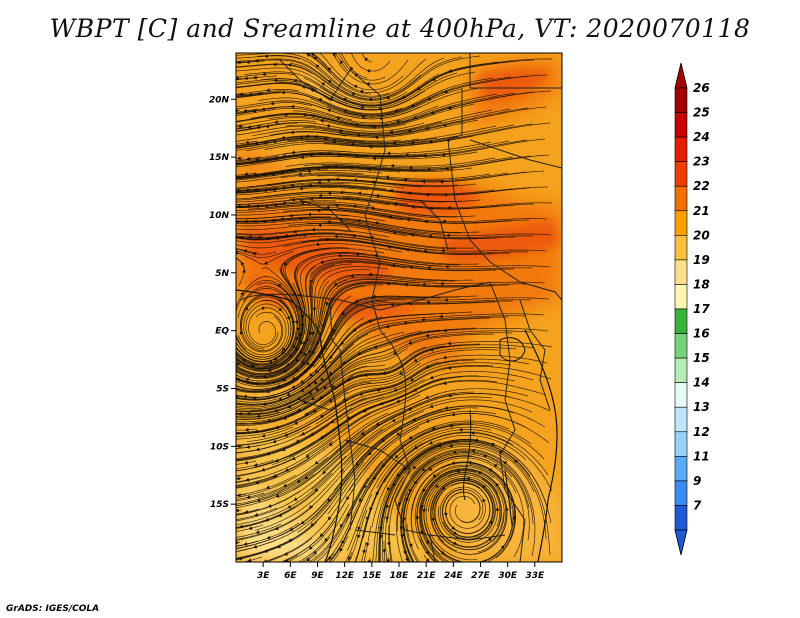 The image size is (800, 618). What do you see at coordinates (222, 332) in the screenshot?
I see `lat-tick-label: EQ` at bounding box center [222, 332].